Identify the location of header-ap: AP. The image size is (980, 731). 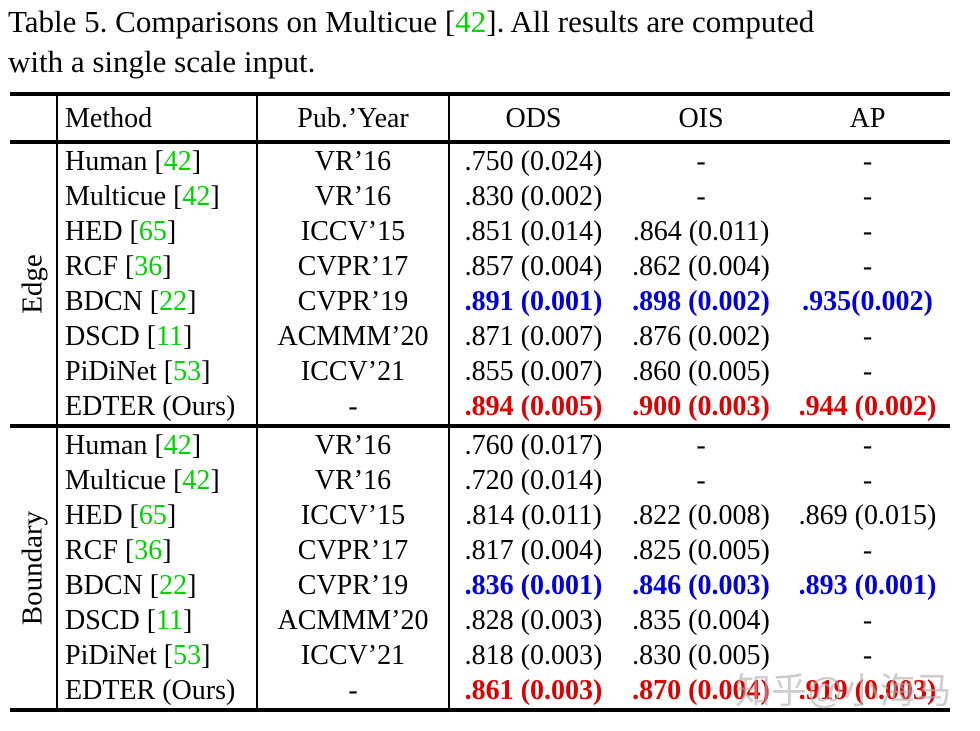
(867, 119).